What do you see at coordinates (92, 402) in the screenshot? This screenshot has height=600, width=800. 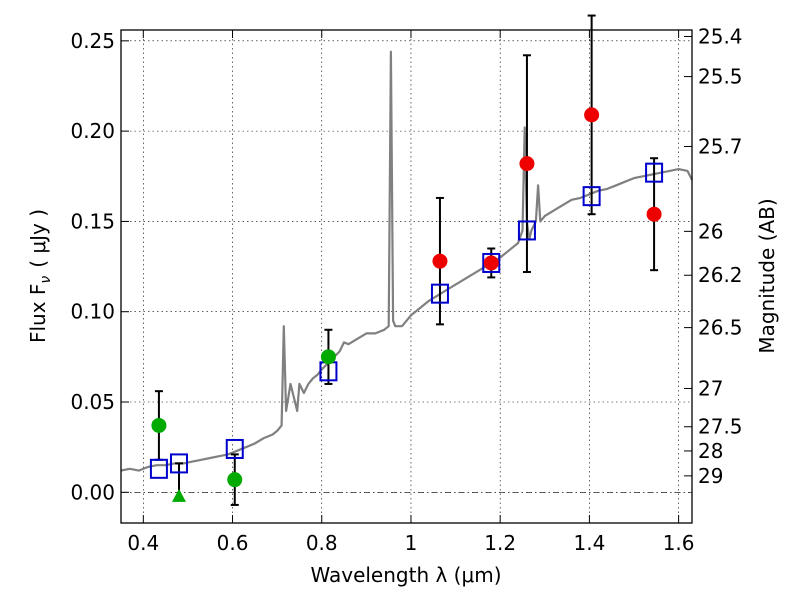 I see `y-tick-label: 0.05` at bounding box center [92, 402].